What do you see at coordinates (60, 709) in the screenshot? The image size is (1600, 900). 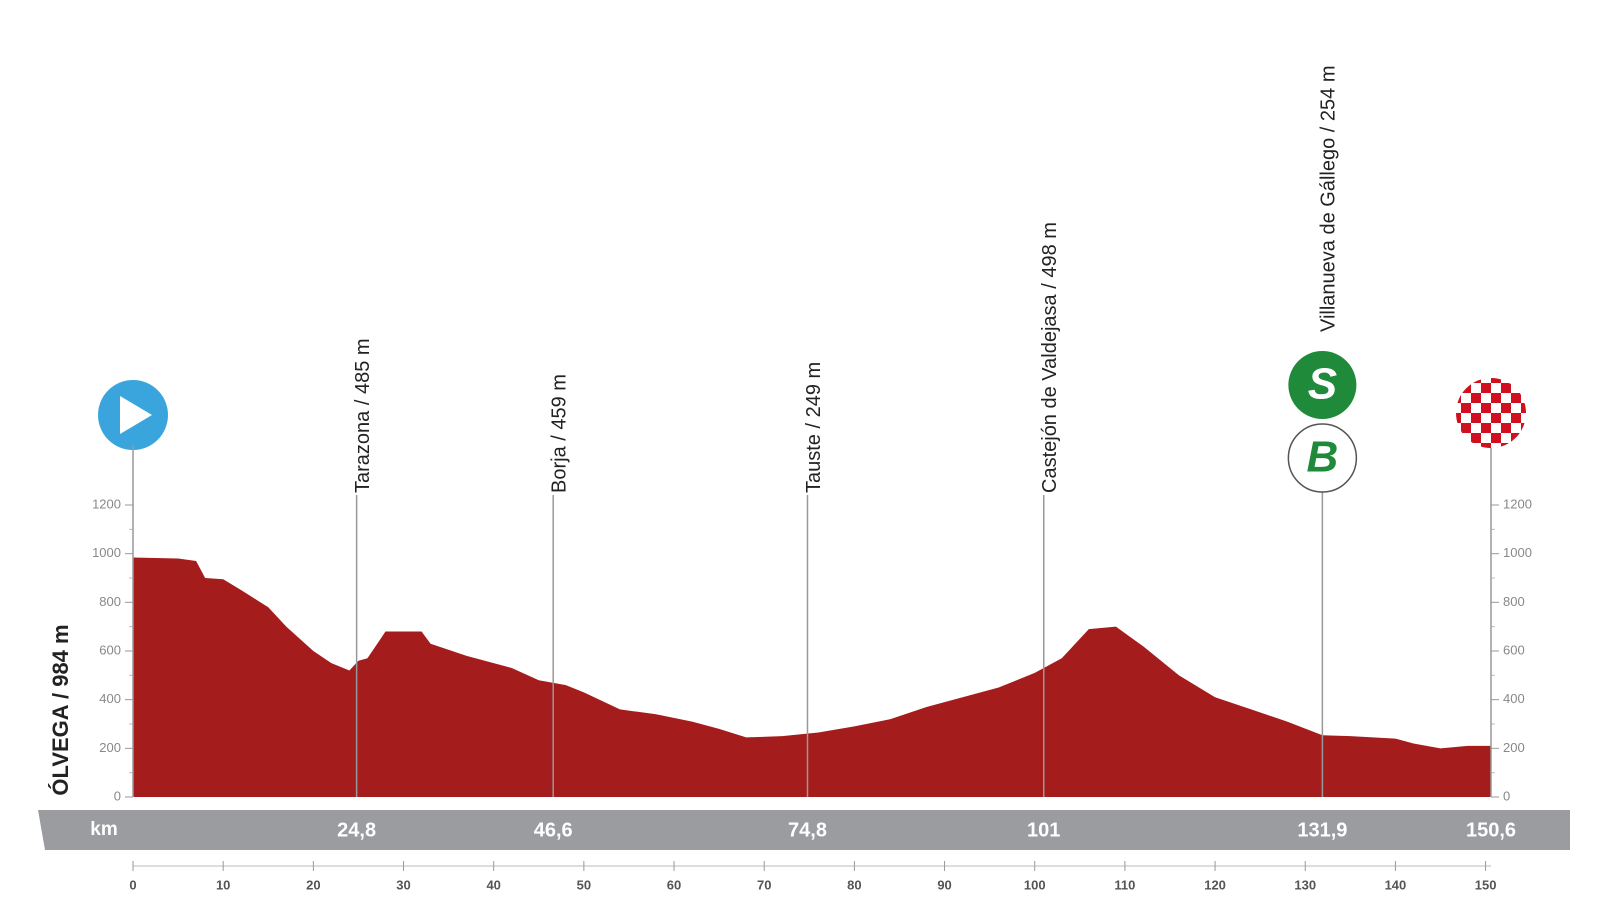 I see `start-label: ÓLVEGA / 984 m` at bounding box center [60, 709].